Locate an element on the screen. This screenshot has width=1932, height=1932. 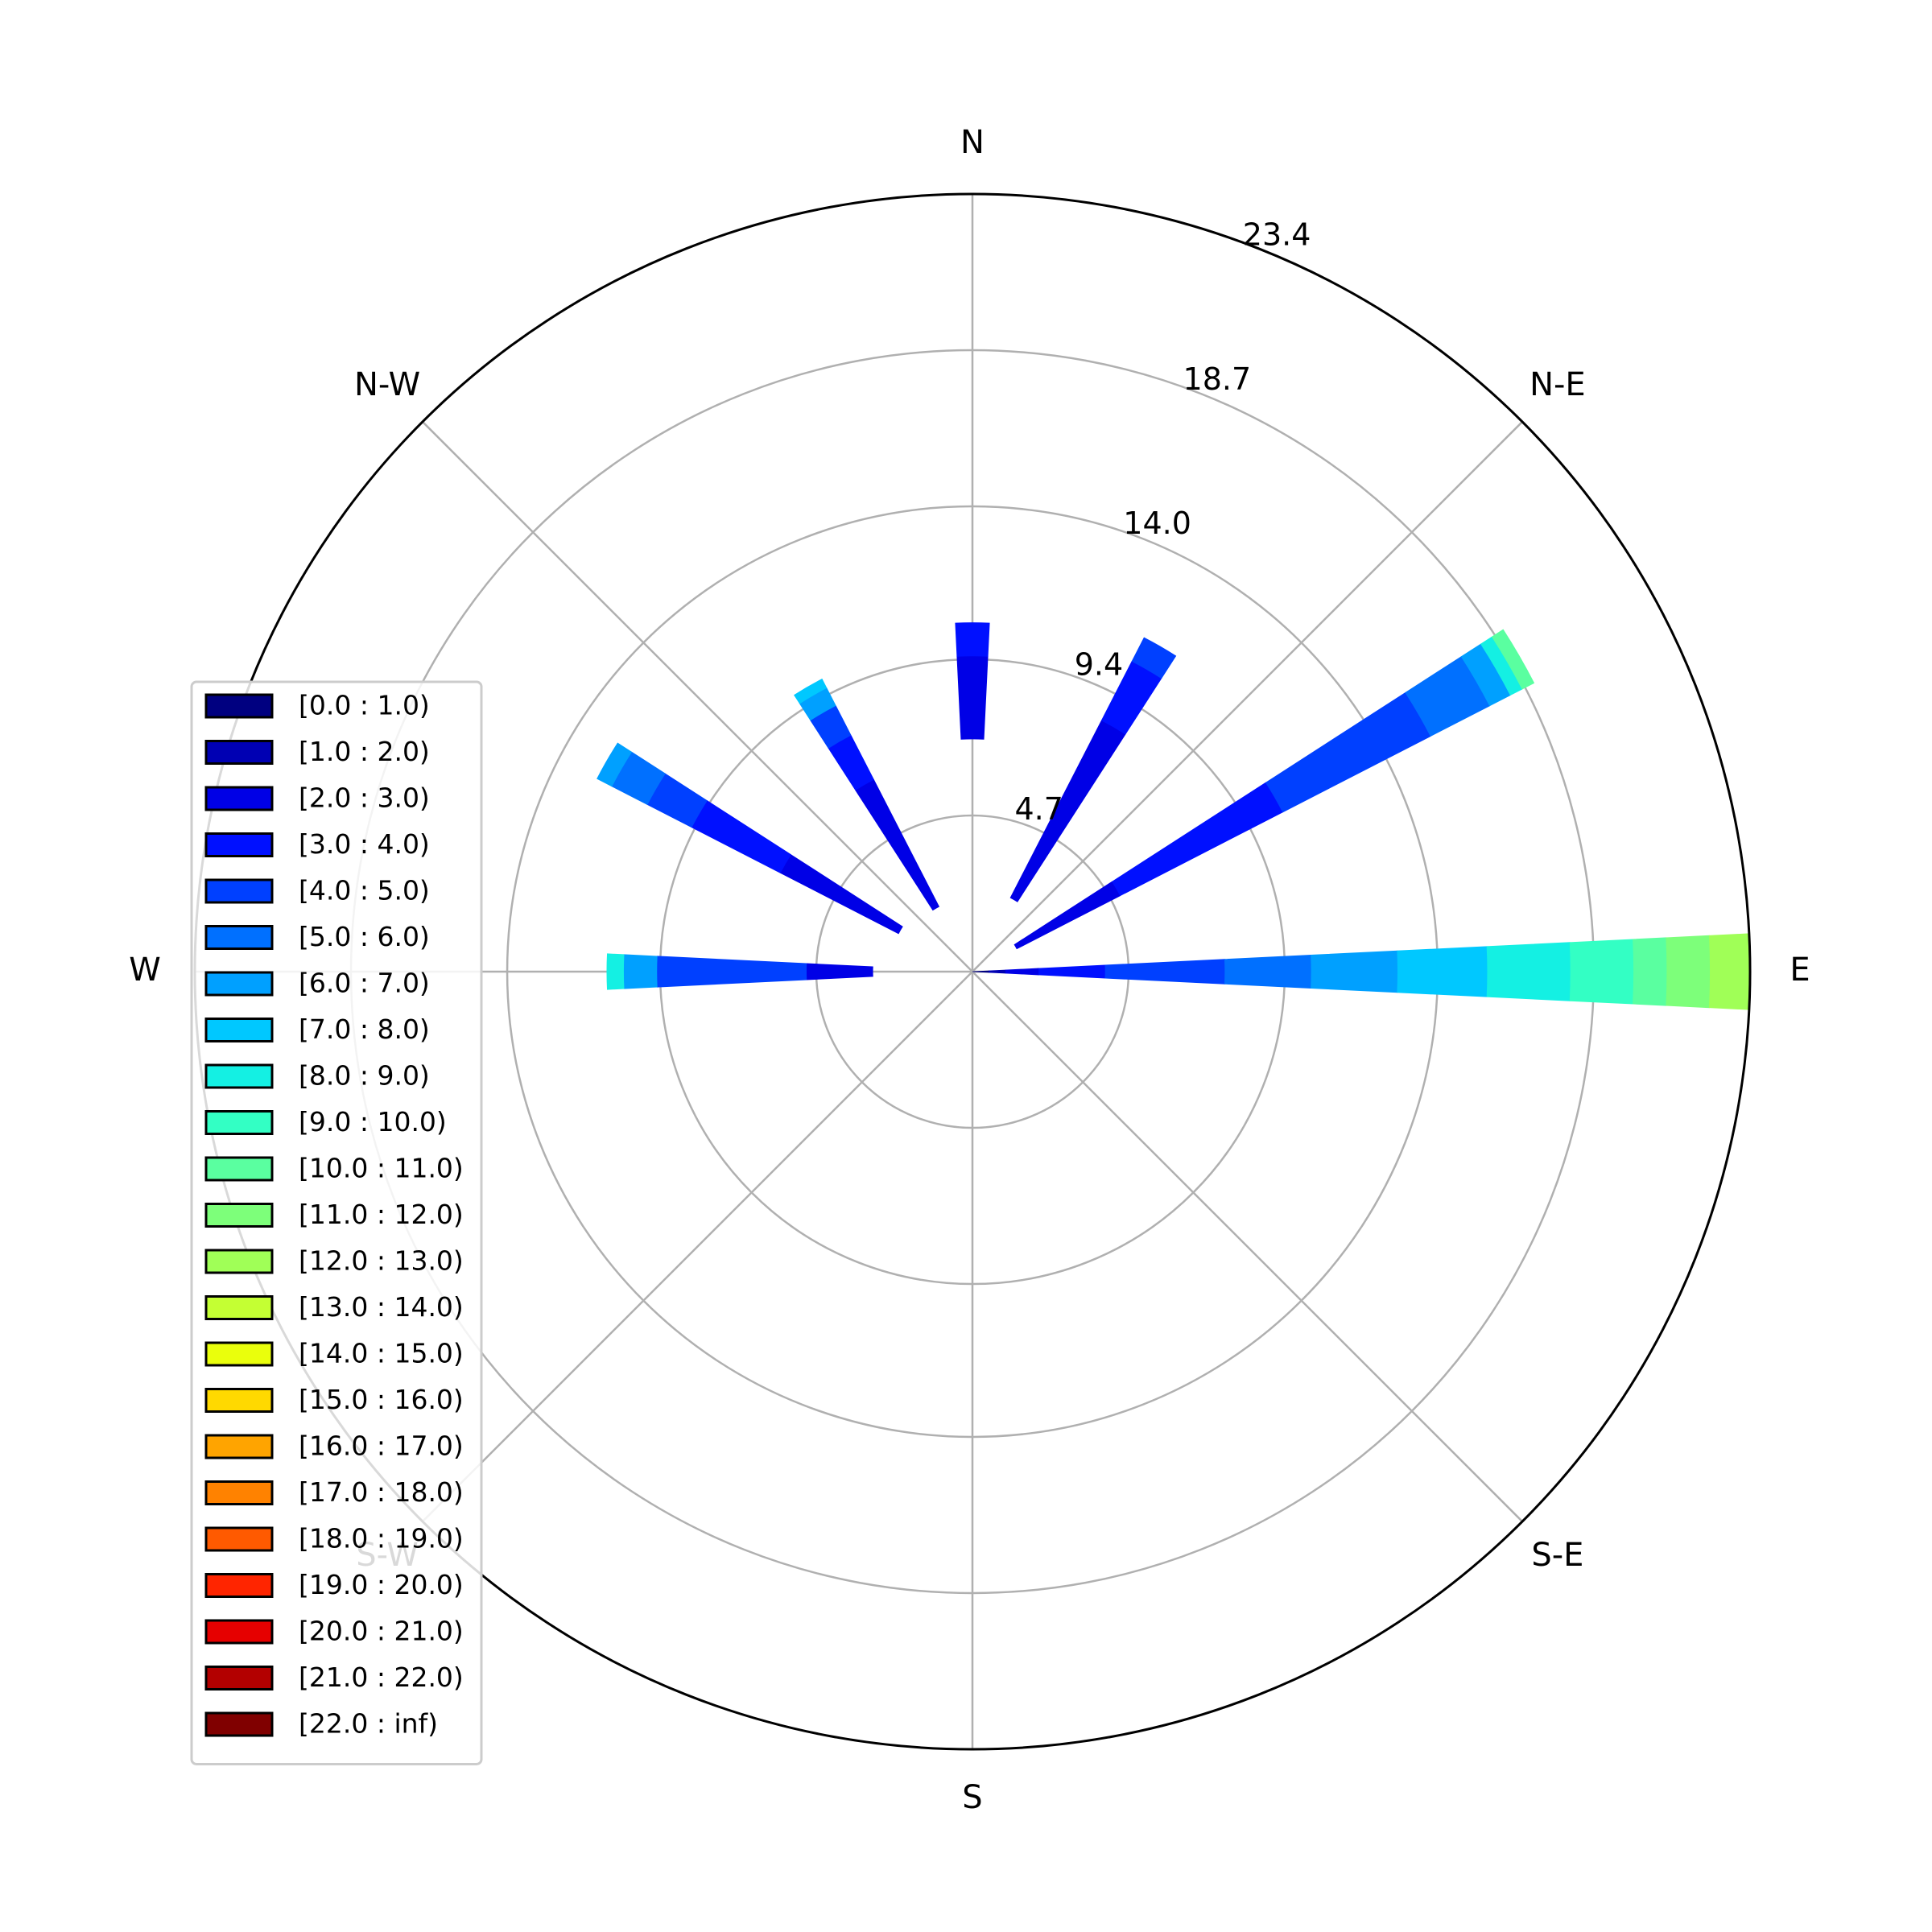
legend-label-13: [13.0 : 14.0) is located at coordinates (381, 1307).